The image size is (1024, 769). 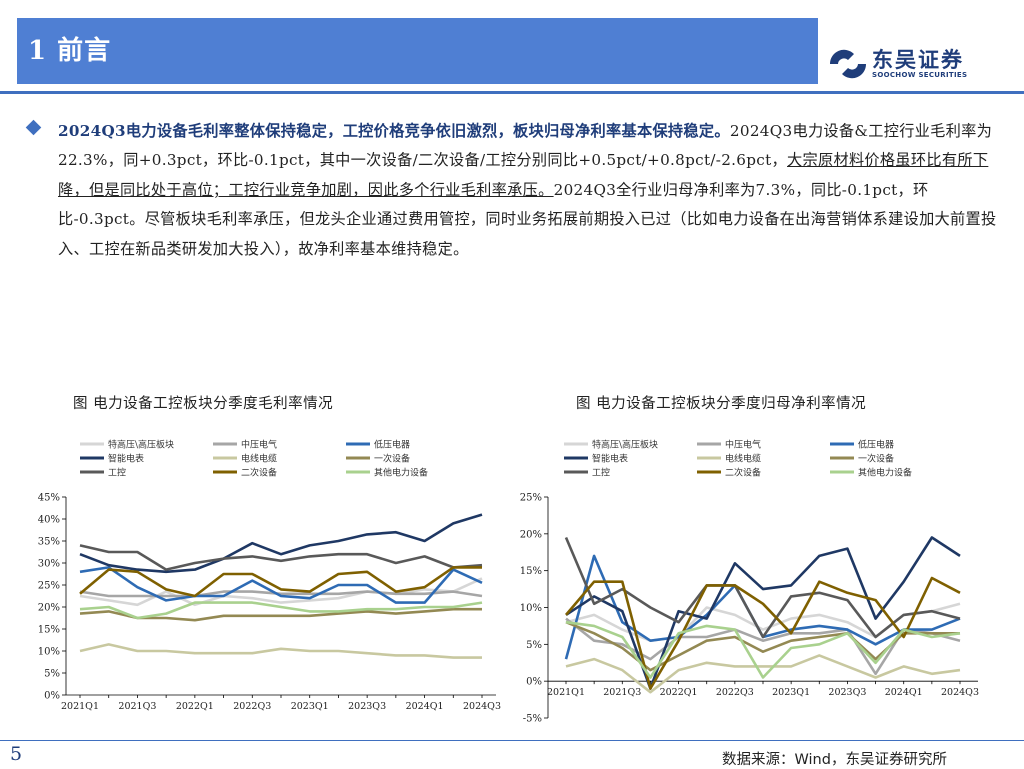 I want to click on y-tick-label: 30%, so click(x=49, y=564).